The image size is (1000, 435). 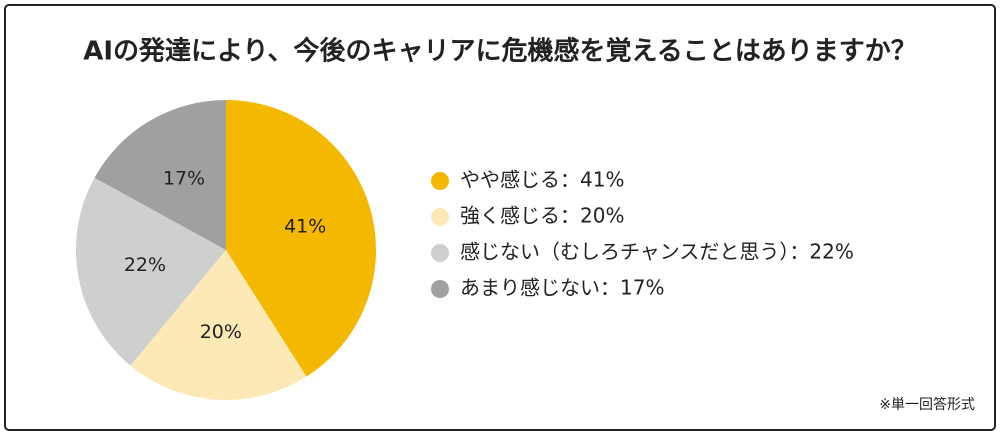 What do you see at coordinates (305, 226) in the screenshot?
I see `slice-label: 41%` at bounding box center [305, 226].